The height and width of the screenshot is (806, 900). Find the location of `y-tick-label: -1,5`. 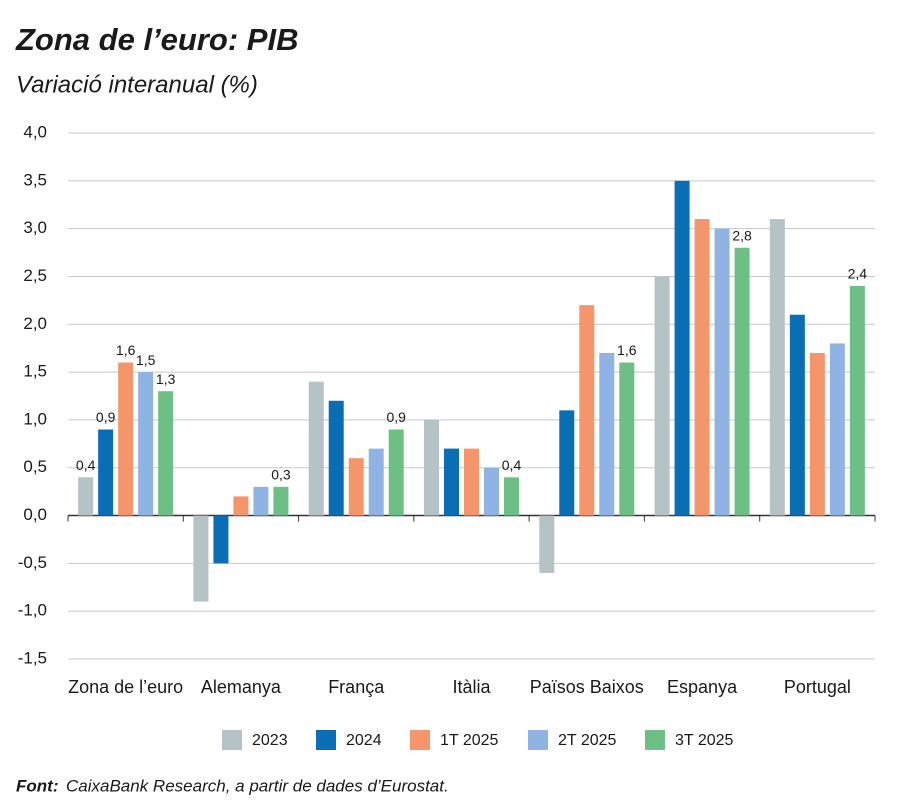

y-tick-label: -1,5 is located at coordinates (32, 657).